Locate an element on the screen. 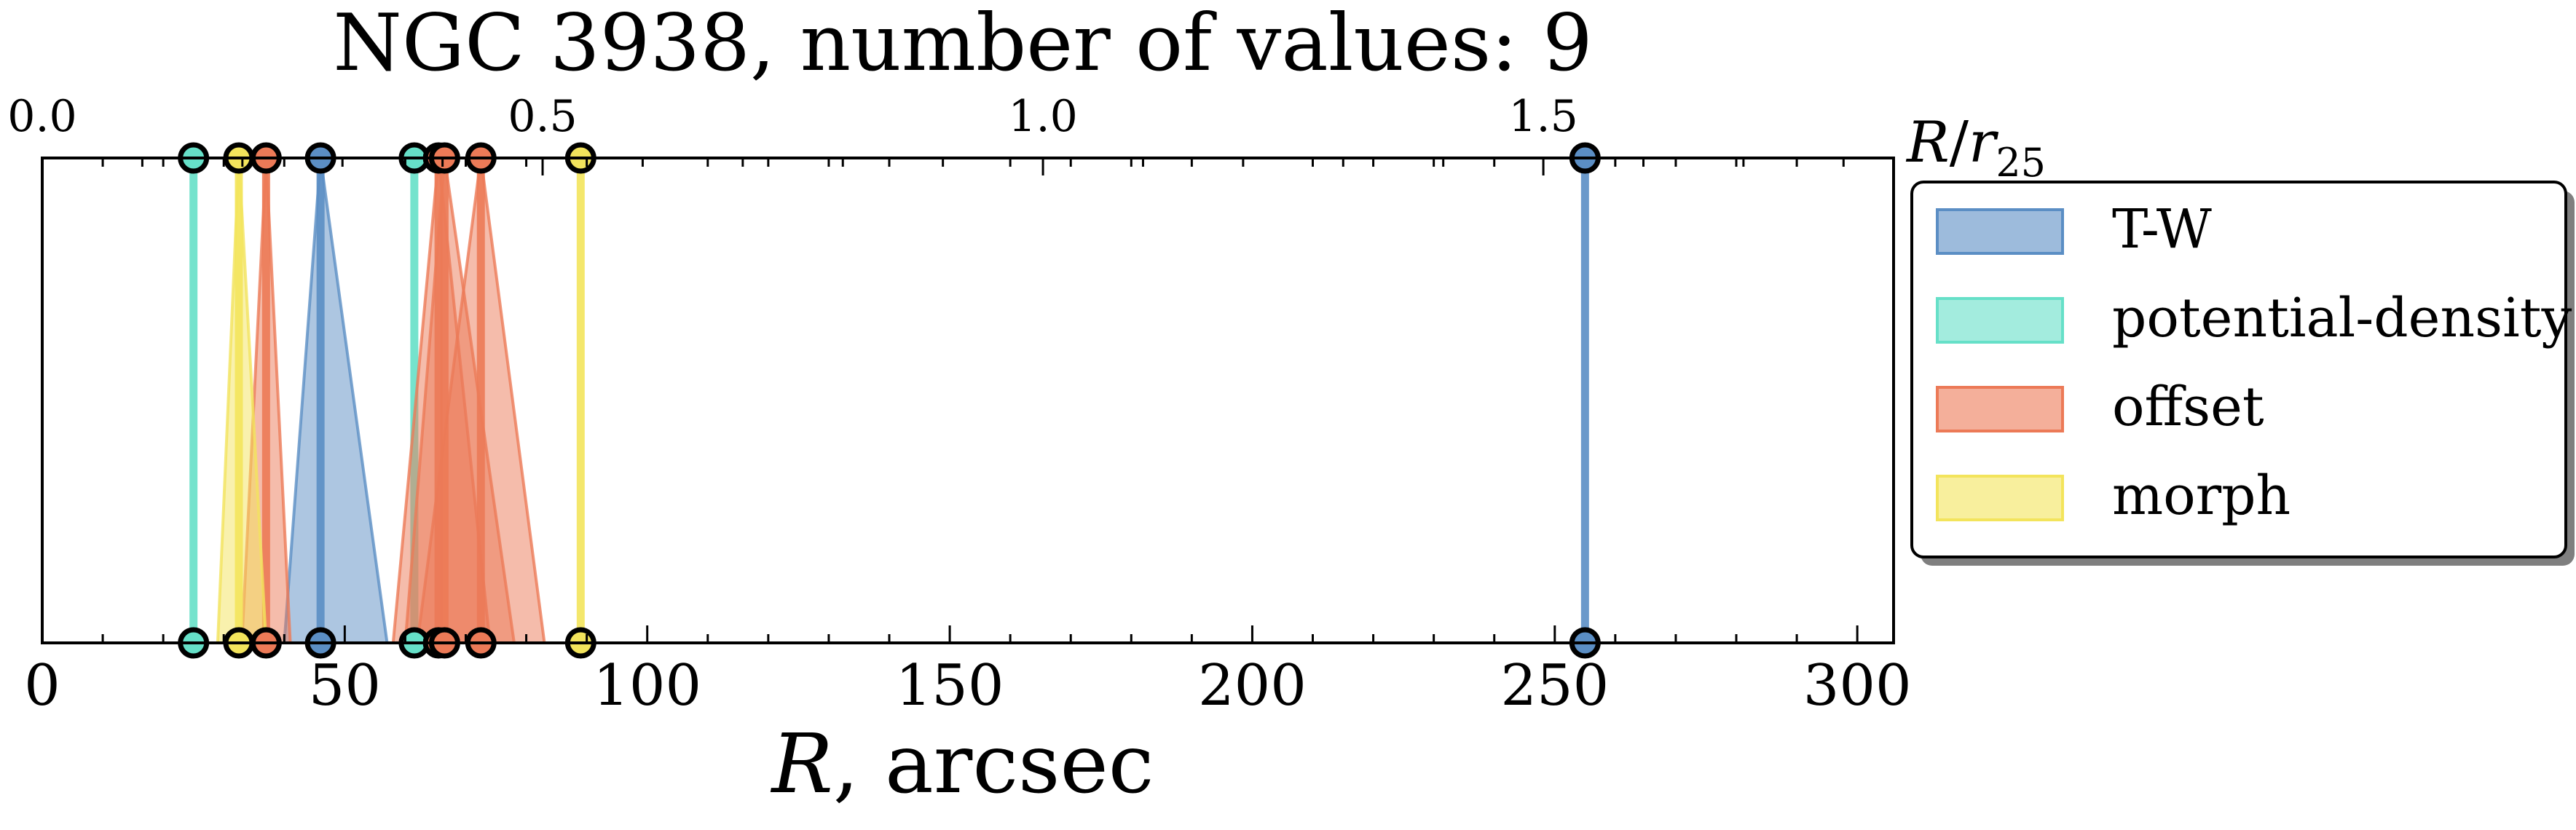  legend-label: offset is located at coordinates (2188, 407).